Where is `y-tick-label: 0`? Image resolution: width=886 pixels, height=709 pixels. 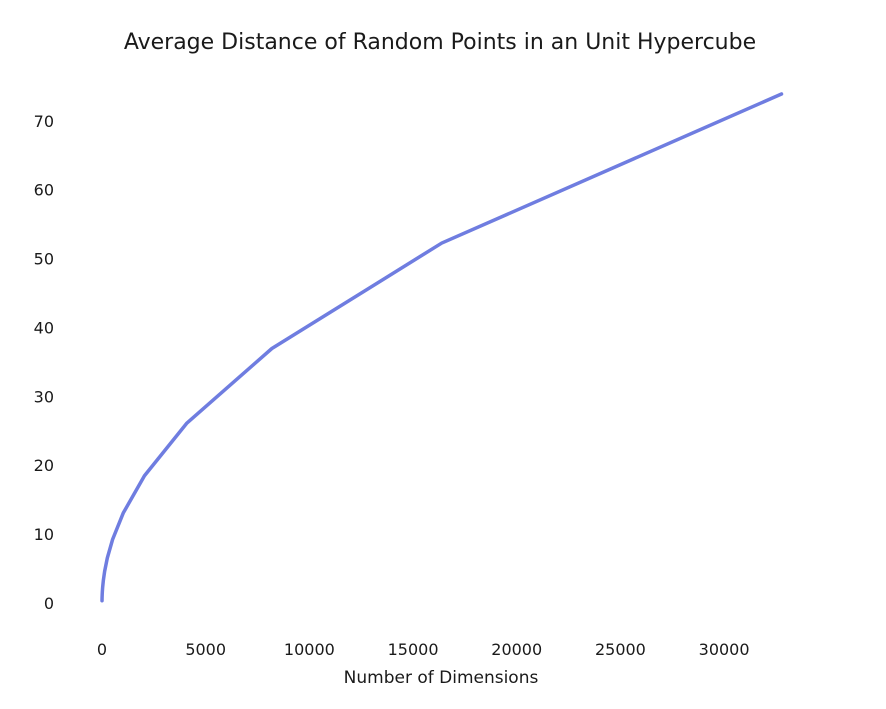
y-tick-label: 0 is located at coordinates (49, 603).